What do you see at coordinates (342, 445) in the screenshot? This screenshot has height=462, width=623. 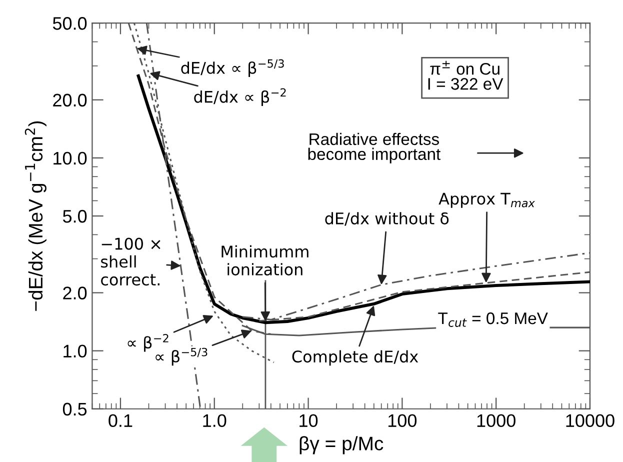 I see `x-axis-title: βγ = p/Mc` at bounding box center [342, 445].